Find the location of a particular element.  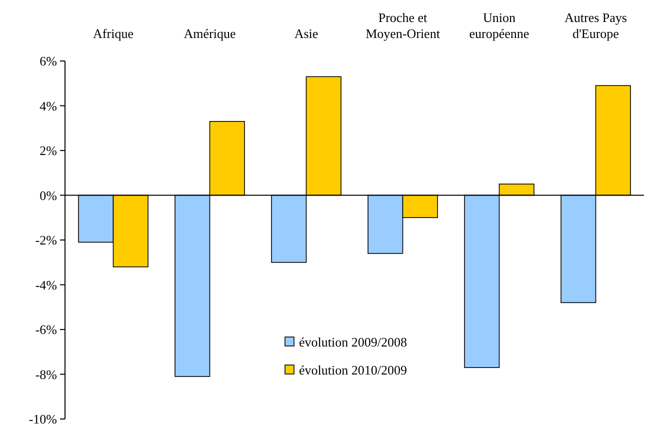

y-tick-label: 0% is located at coordinates (49, 195).